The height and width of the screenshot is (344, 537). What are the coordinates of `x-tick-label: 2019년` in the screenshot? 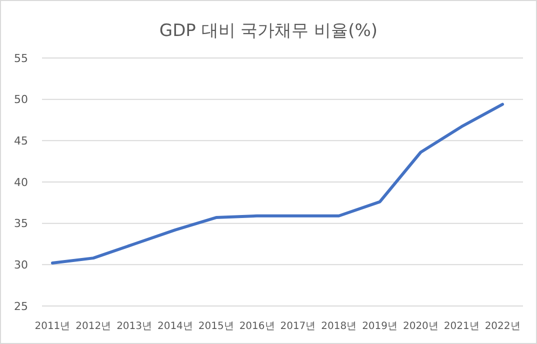 It's located at (380, 326).